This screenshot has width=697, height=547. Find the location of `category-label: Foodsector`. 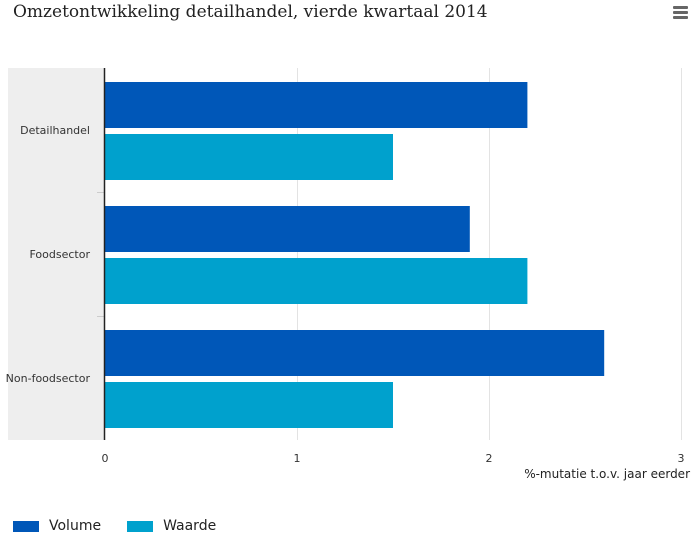

category-label: Foodsector is located at coordinates (60, 254).